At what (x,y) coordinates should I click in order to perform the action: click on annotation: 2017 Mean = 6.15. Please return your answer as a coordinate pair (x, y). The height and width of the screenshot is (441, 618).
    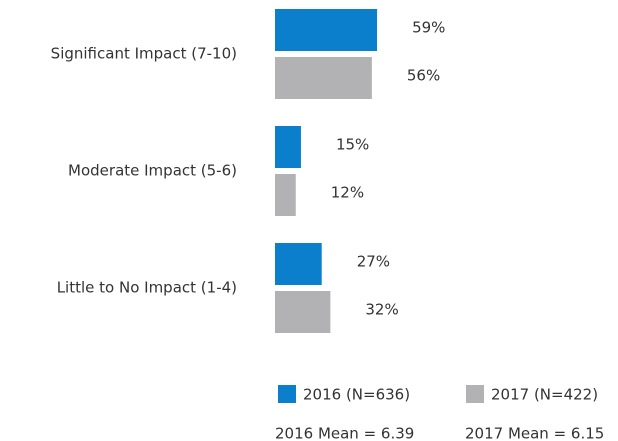
    Looking at the image, I should click on (534, 433).